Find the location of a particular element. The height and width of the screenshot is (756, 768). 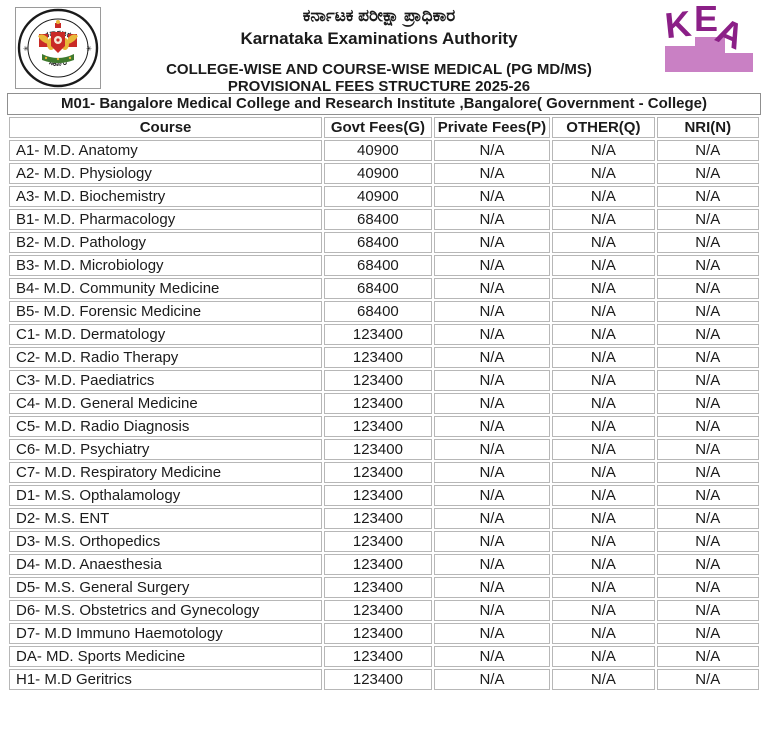

table-row: C1- M.D. Dermatology 123400 N/A N/A N/A is located at coordinates (384, 334).